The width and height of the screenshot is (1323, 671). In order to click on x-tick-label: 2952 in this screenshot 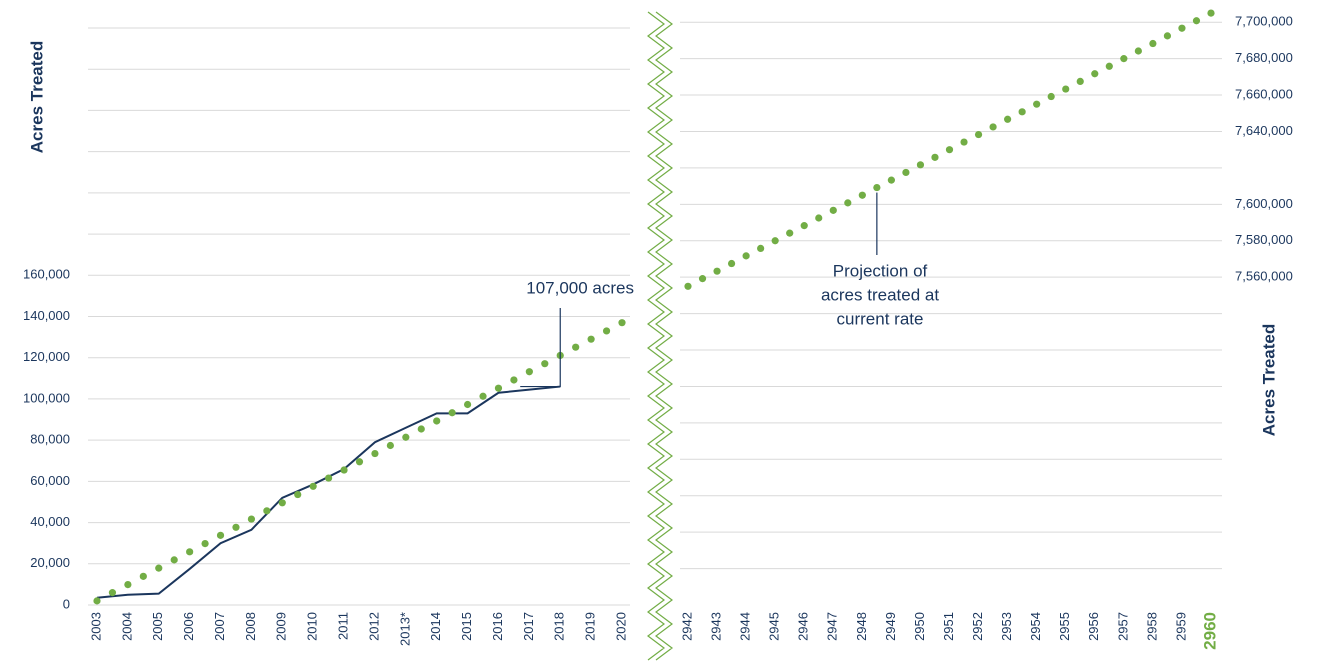, I will do `click(977, 626)`.